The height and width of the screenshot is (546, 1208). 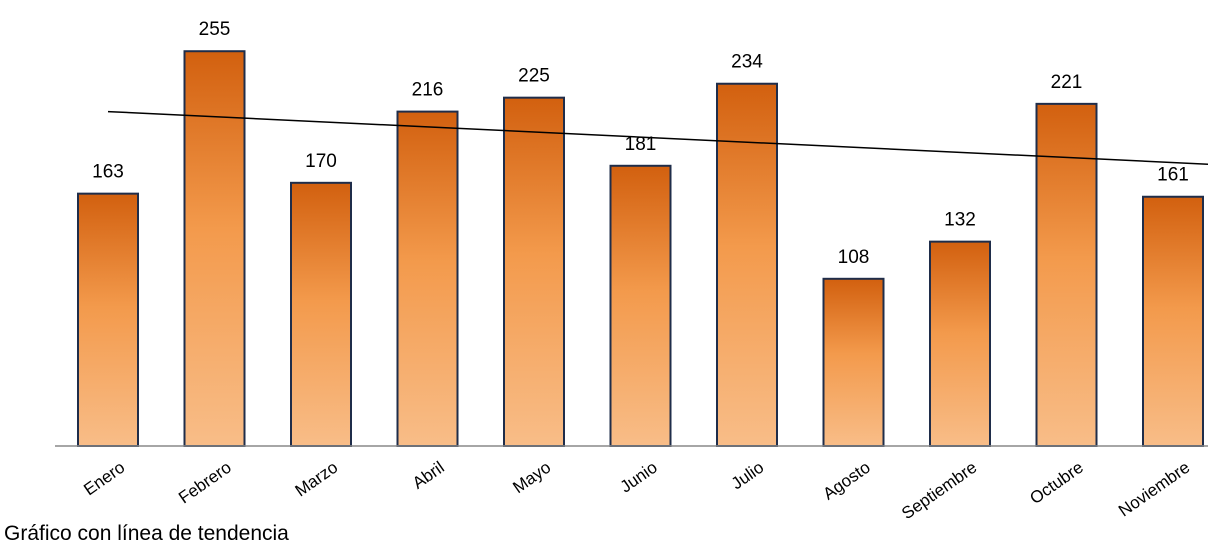 What do you see at coordinates (639, 477) in the screenshot?
I see `x-tick-label: Junio` at bounding box center [639, 477].